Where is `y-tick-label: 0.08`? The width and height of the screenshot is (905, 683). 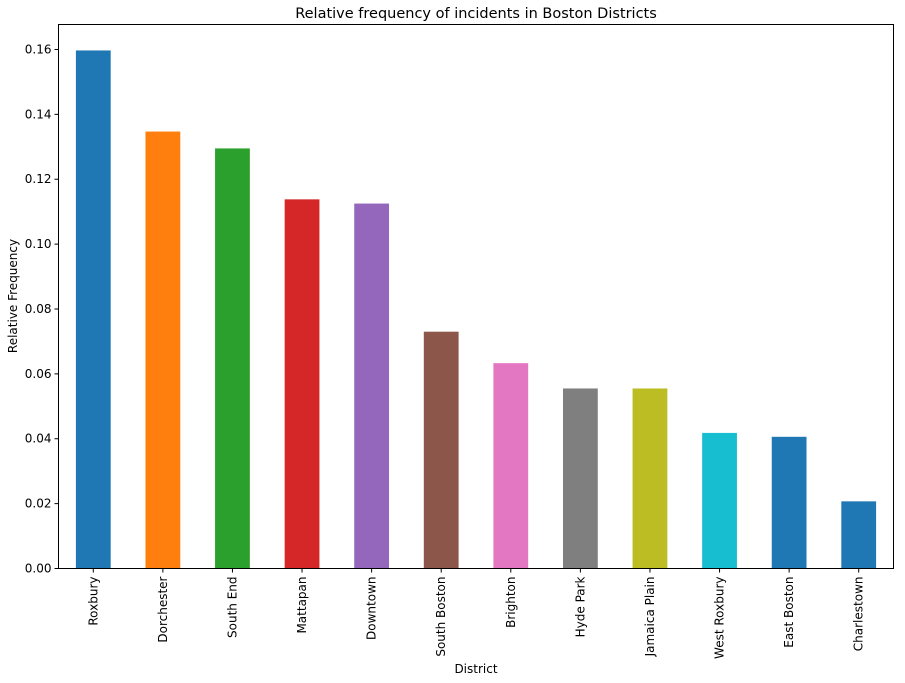
y-tick-label: 0.08 is located at coordinates (38, 309).